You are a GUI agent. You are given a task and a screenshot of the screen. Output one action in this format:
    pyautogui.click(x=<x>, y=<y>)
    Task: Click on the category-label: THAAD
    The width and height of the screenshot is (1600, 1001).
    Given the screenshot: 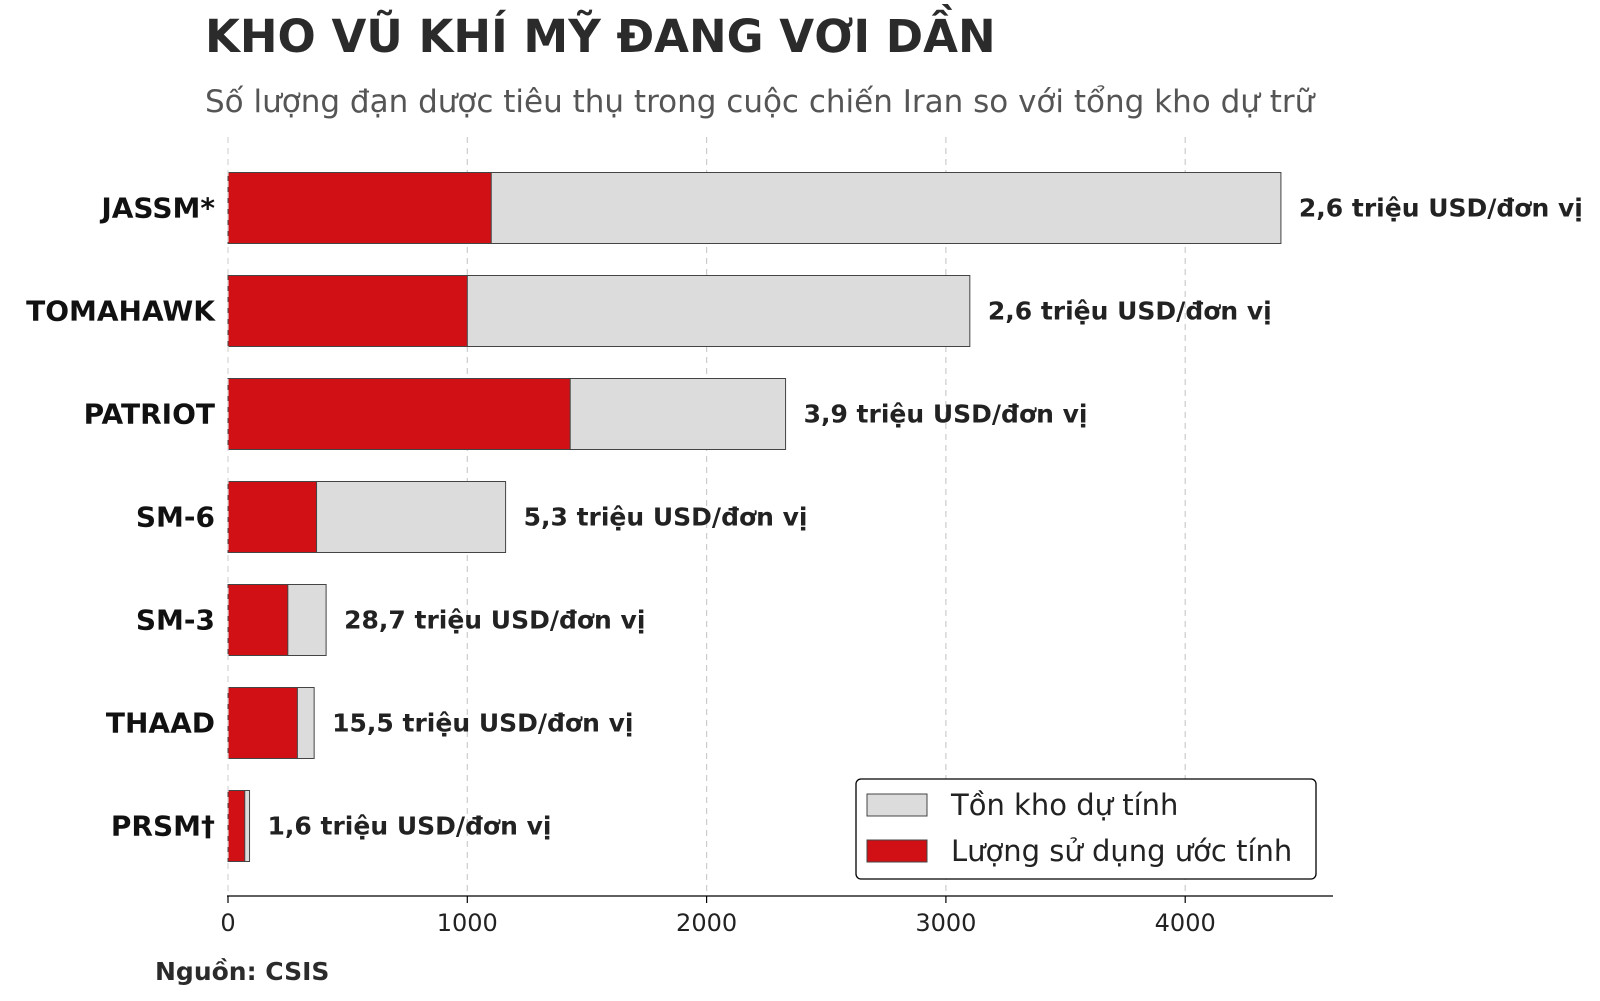 What is the action you would take?
    pyautogui.click(x=160, y=723)
    